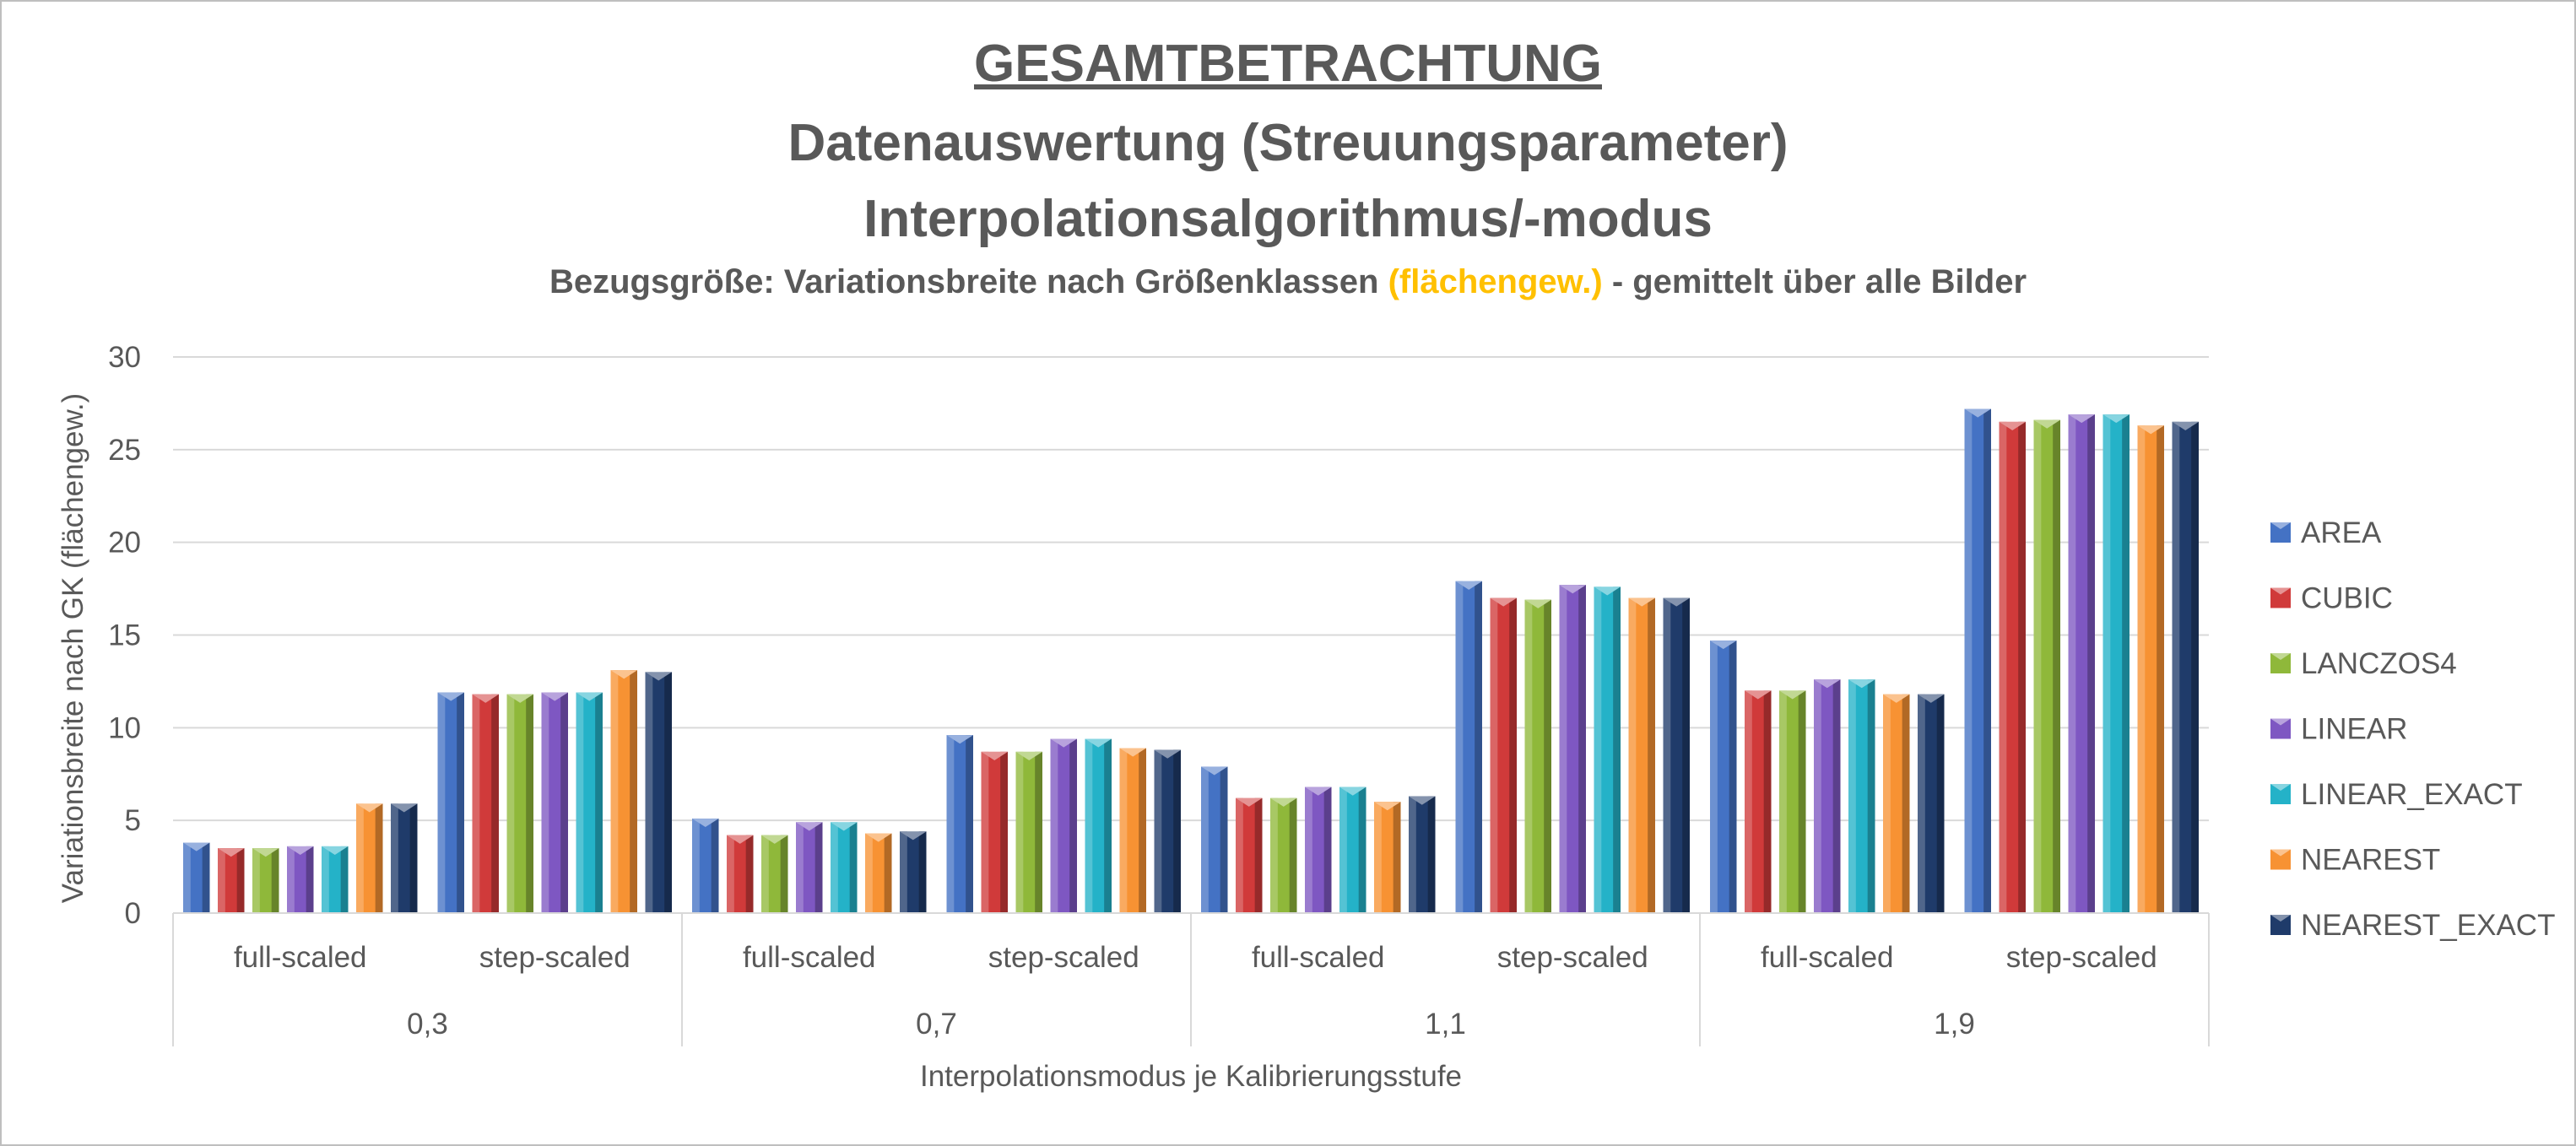 The width and height of the screenshot is (2576, 1146). I want to click on legend-label: LANCZOS4, so click(2379, 663).